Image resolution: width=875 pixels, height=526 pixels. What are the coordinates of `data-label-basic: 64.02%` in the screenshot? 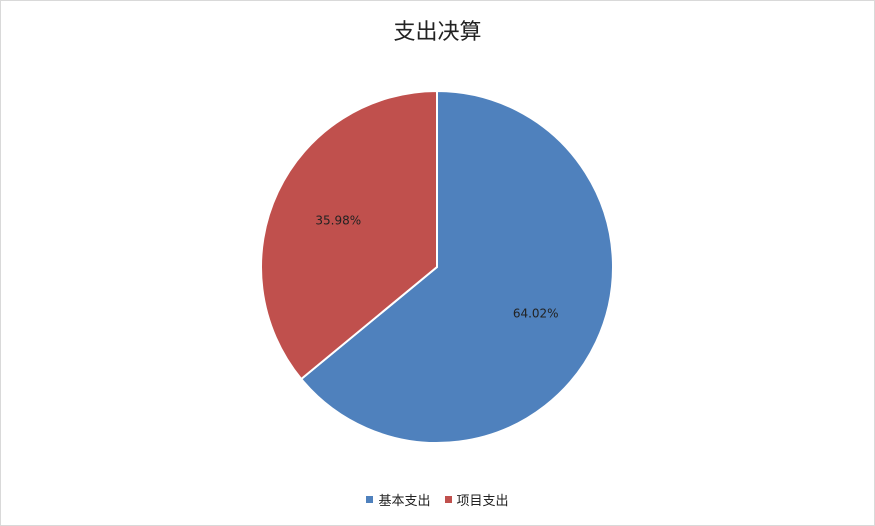 It's located at (536, 314).